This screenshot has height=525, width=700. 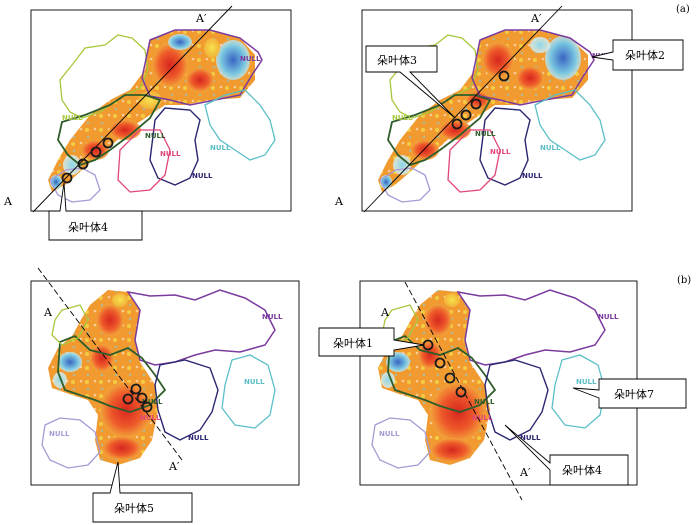 What do you see at coordinates (683, 9) in the screenshot?
I see `panel-label-a: (a)` at bounding box center [683, 9].